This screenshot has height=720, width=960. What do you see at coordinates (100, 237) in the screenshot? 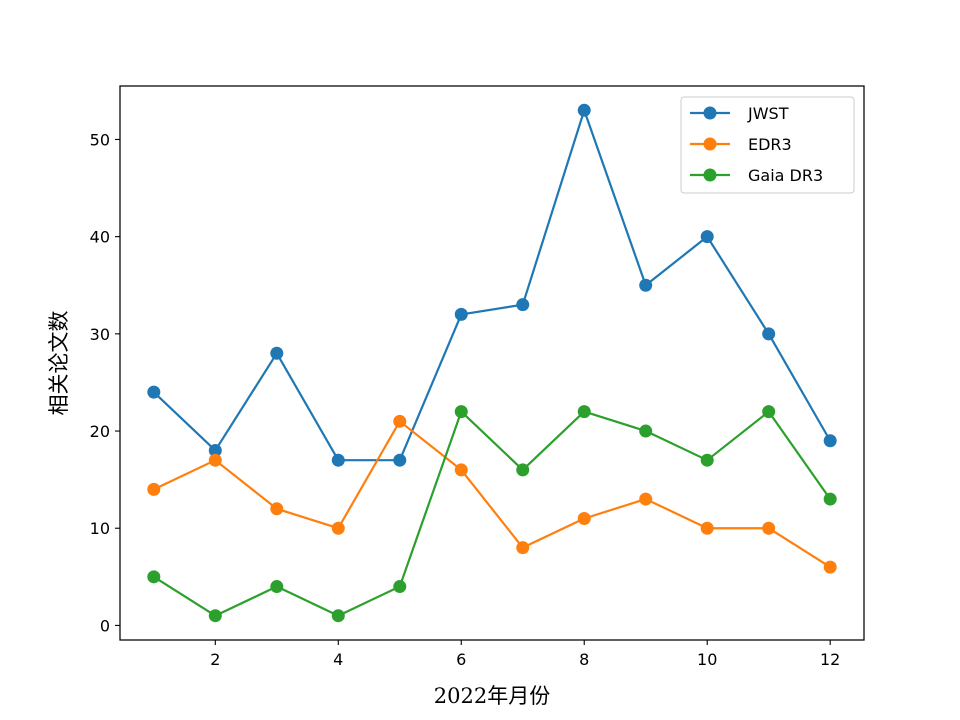
I see `y-tick-label: 40` at bounding box center [100, 237].